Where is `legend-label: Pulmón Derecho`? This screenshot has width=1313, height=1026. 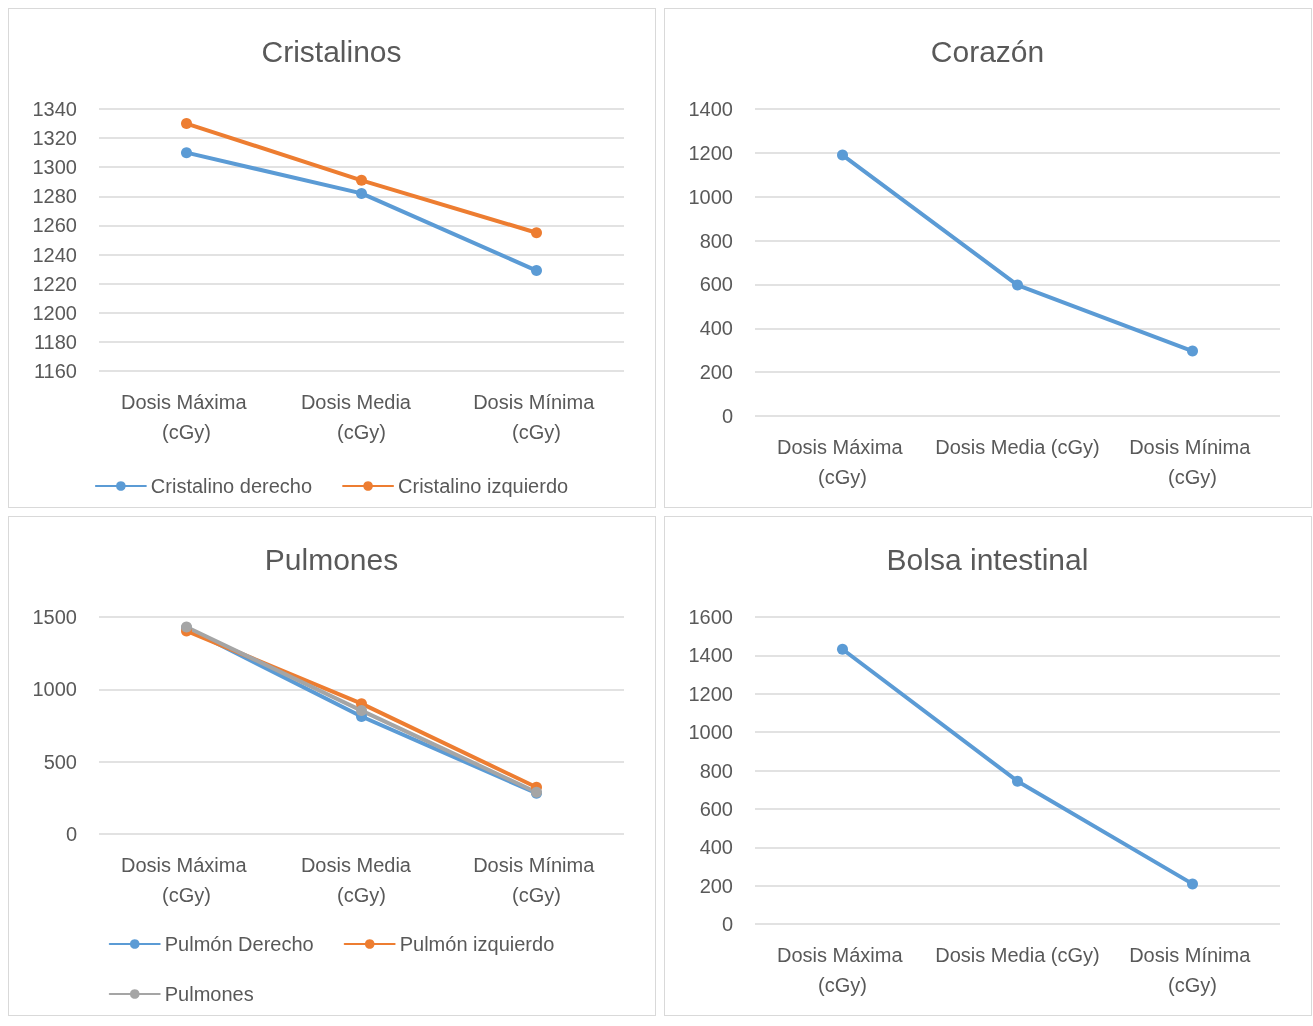 legend-label: Pulmón Derecho is located at coordinates (239, 944).